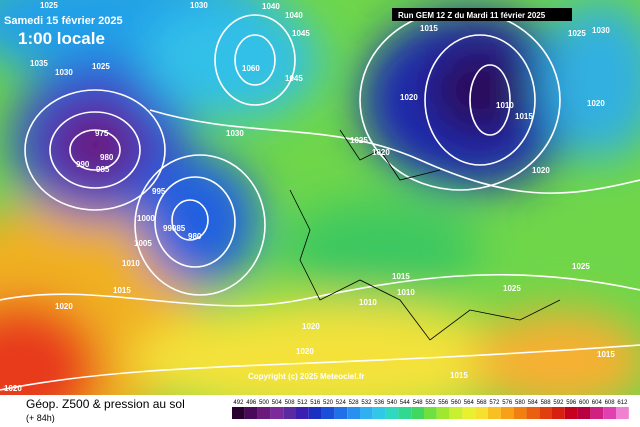 This screenshot has width=640, height=427. I want to click on isobar-label: 990, so click(83, 164).